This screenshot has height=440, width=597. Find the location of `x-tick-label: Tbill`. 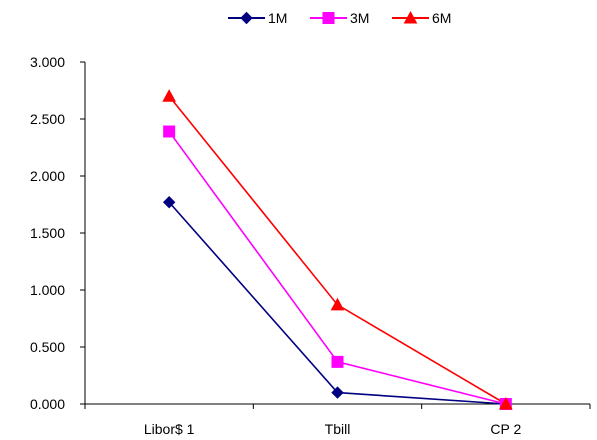

x-tick-label: Tbill is located at coordinates (338, 429).